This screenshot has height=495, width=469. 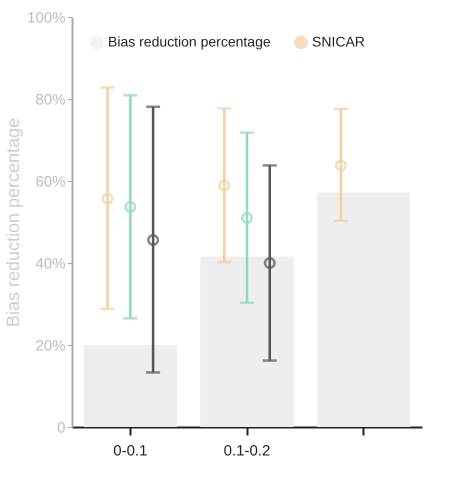 What do you see at coordinates (189, 41) in the screenshot?
I see `legend-label: Bias reduction percentage` at bounding box center [189, 41].